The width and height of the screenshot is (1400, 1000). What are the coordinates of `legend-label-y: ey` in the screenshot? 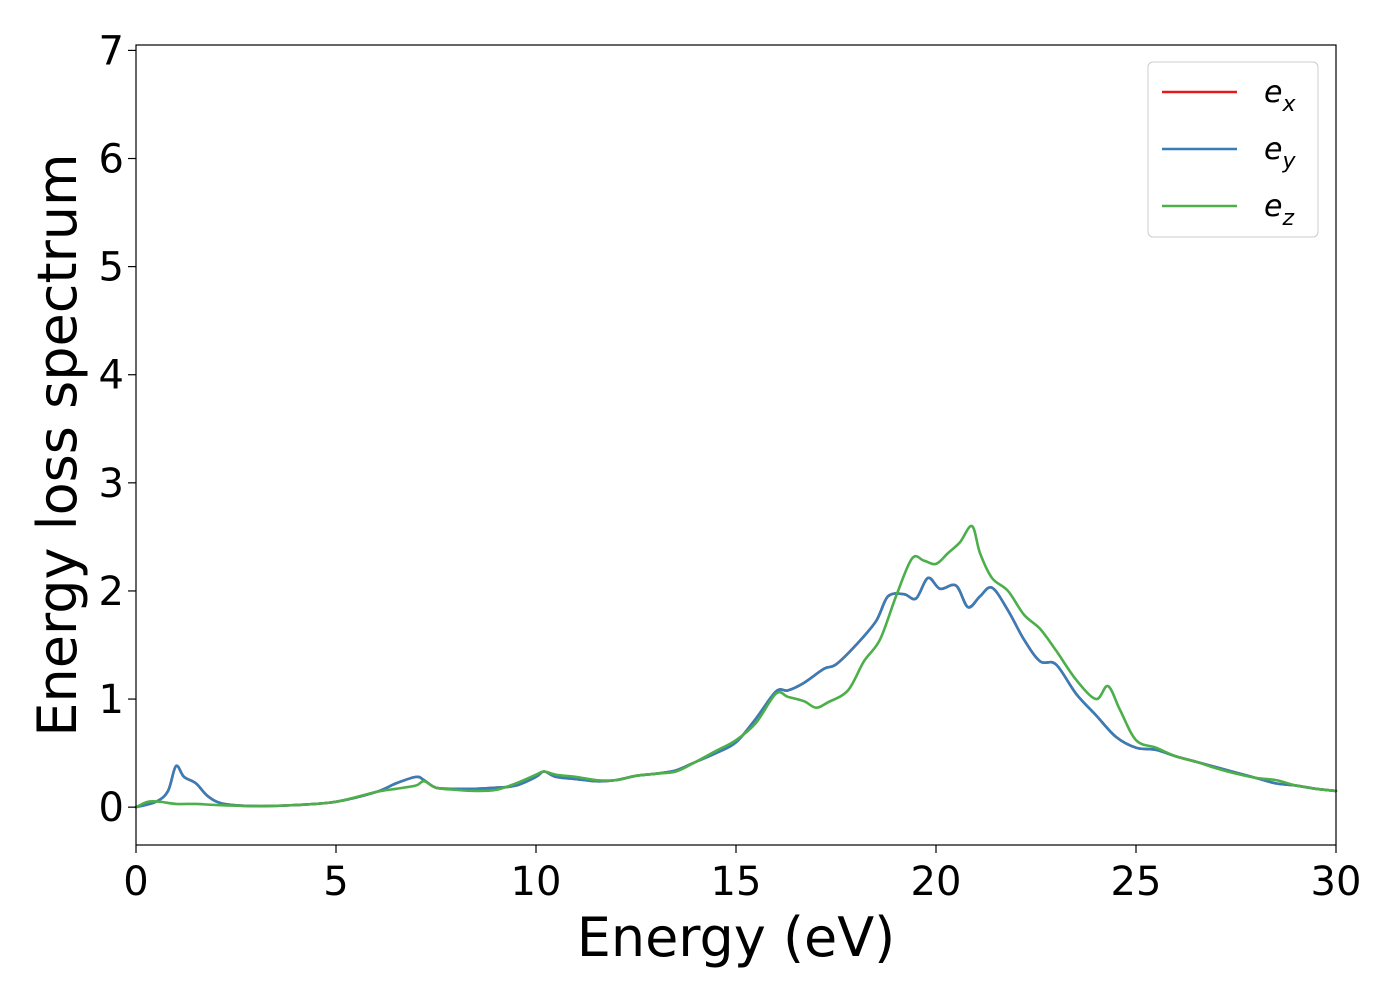 It's located at (1280, 153).